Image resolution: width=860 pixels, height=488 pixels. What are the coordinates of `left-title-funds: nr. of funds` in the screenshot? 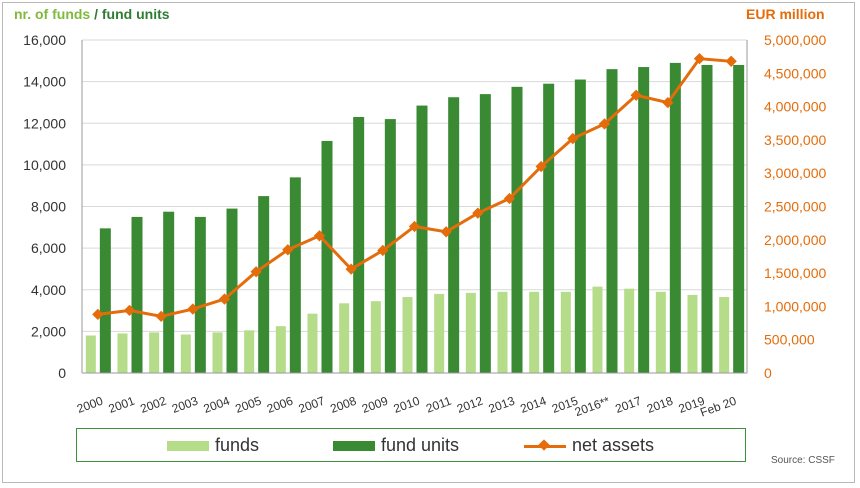 It's located at (52, 14).